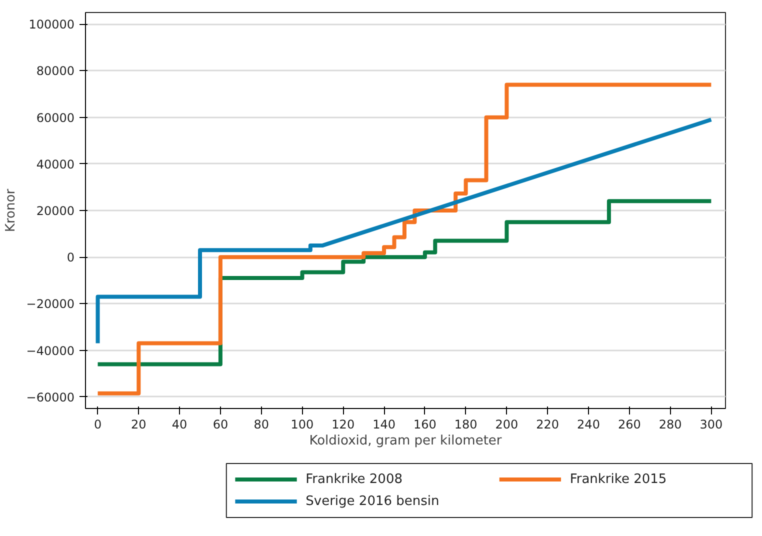 The height and width of the screenshot is (536, 762). I want to click on x-tick-label: 100, so click(302, 425).